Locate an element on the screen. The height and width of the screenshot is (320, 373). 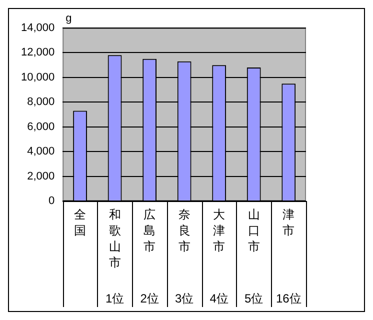
y-tick-label: 12,000 is located at coordinates (37, 52).